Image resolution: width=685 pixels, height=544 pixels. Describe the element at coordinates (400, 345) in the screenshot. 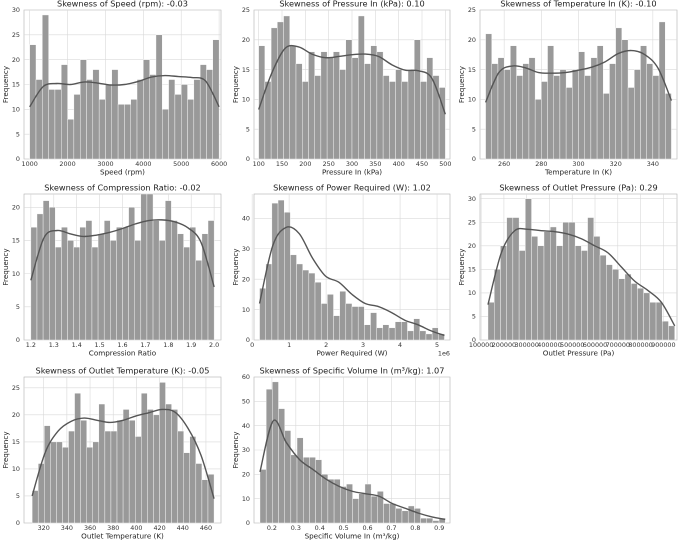

I see `x-tick-label: 4` at that location.